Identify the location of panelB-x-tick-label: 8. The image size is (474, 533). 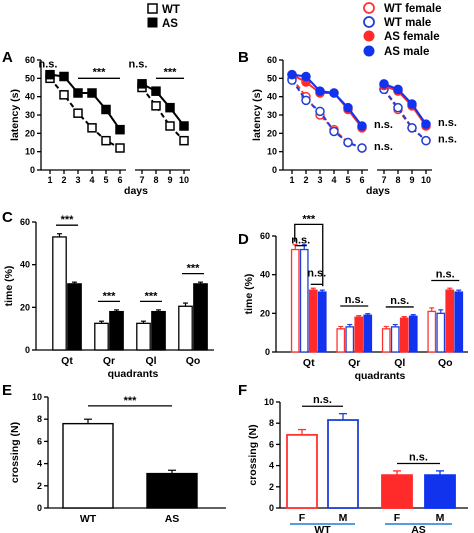
(397, 180).